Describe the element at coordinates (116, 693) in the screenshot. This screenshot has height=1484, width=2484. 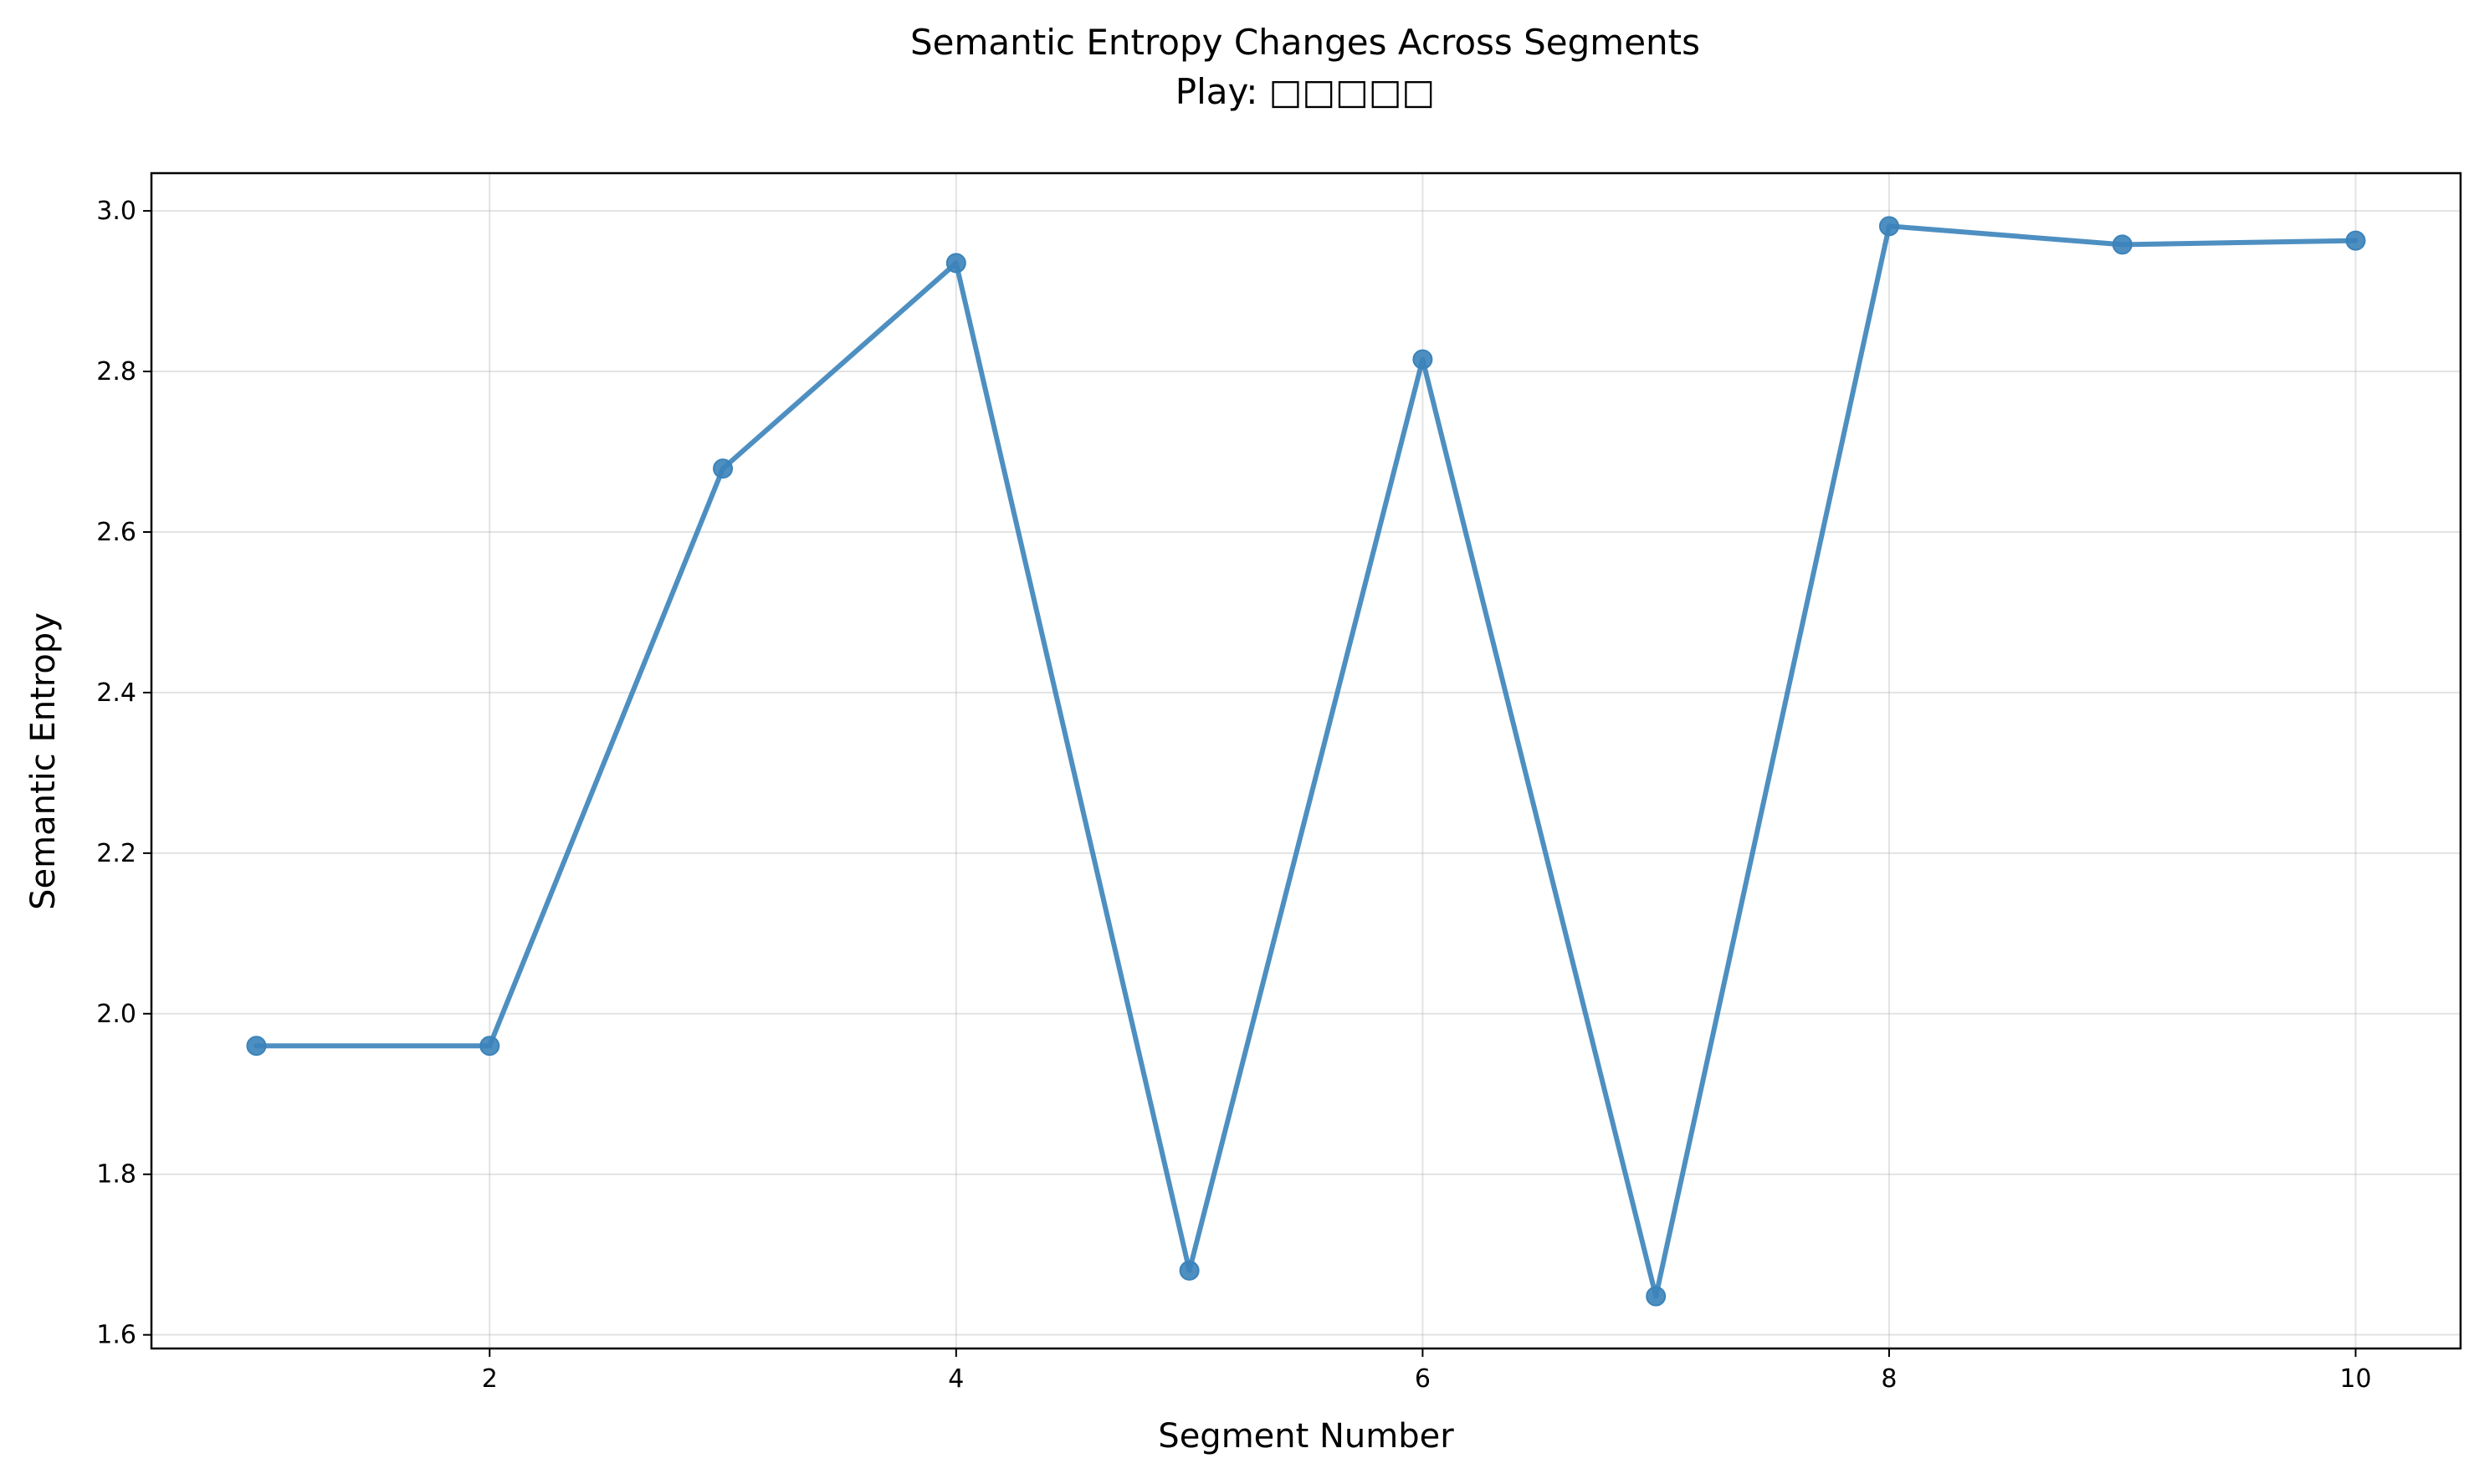
I see `y-tick-label: 2.4` at that location.